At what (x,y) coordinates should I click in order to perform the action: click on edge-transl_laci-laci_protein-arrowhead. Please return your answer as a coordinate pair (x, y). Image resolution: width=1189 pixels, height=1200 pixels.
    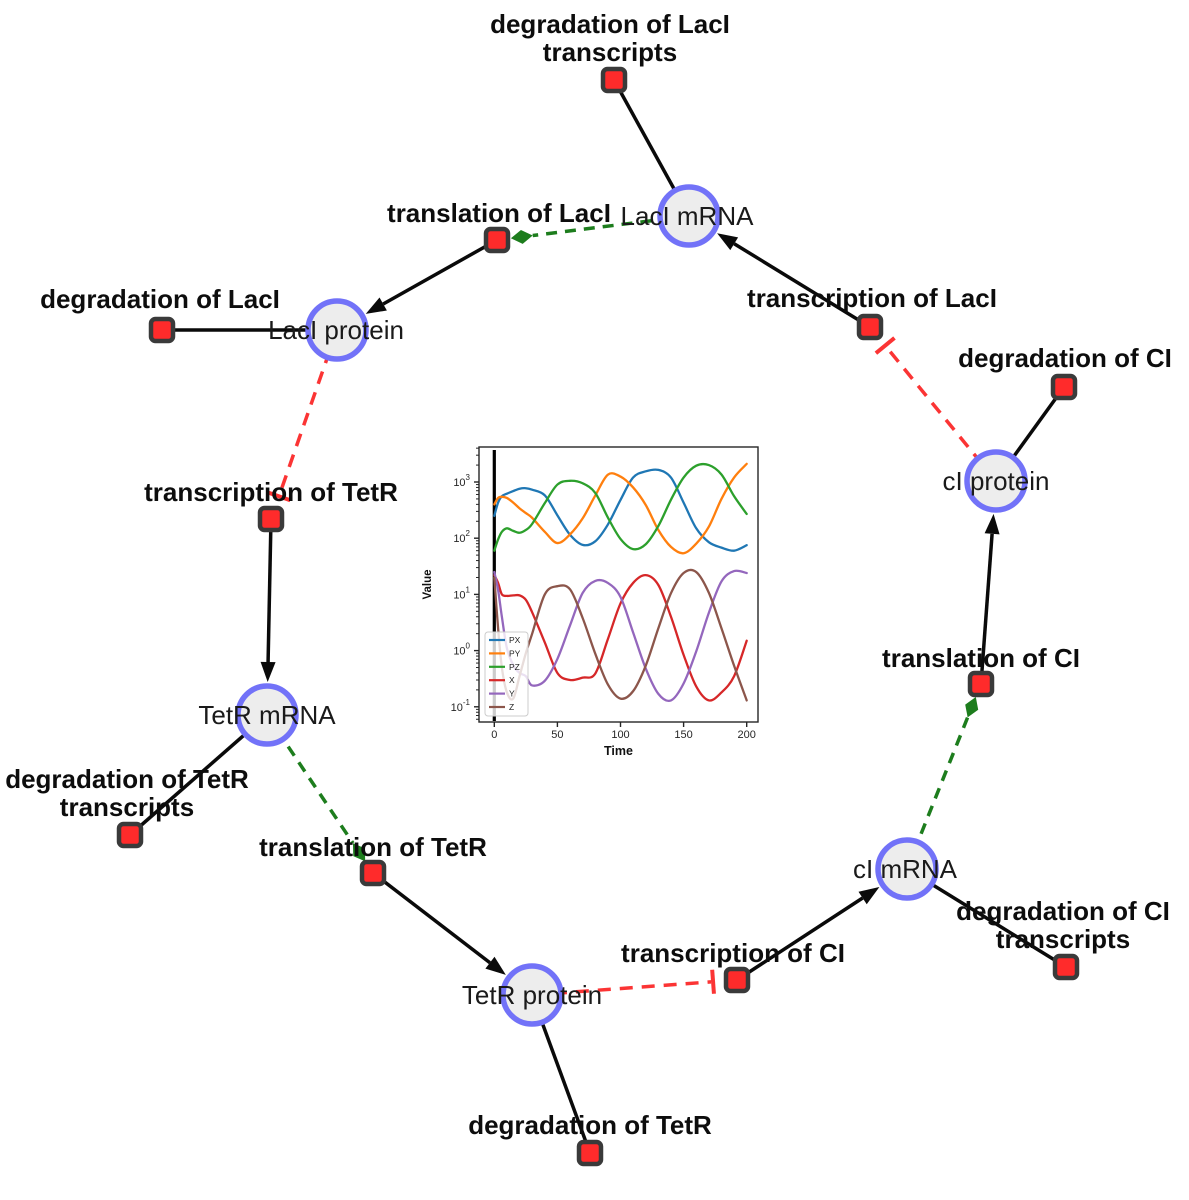
    Looking at the image, I should click on (376, 305).